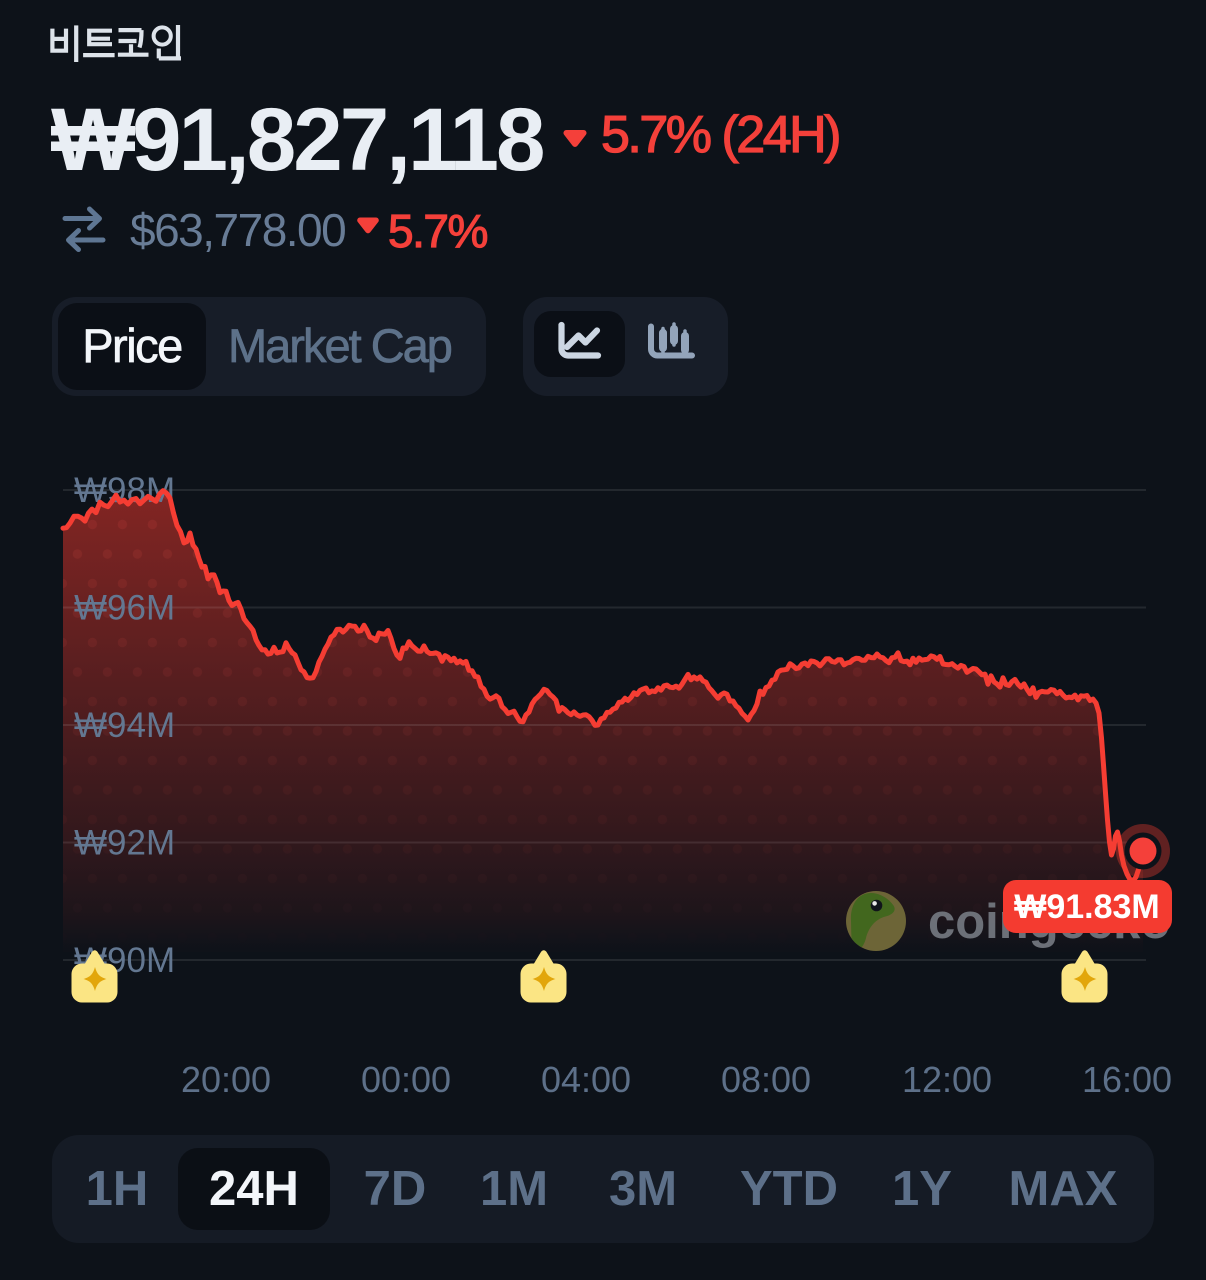 The width and height of the screenshot is (1206, 1280). I want to click on svg-text: 16:00, so click(1127, 1079).